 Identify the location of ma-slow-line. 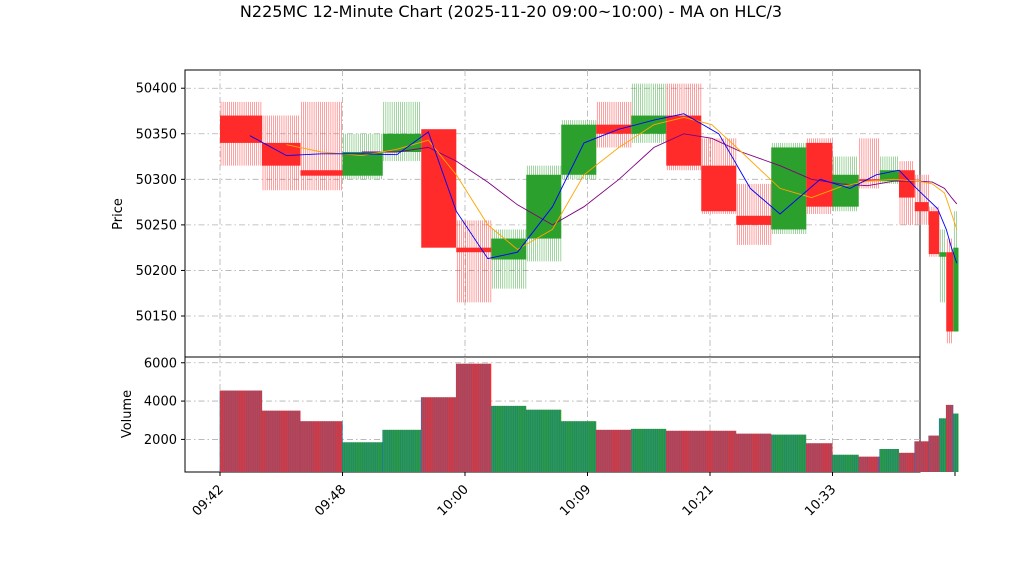
(659, 179).